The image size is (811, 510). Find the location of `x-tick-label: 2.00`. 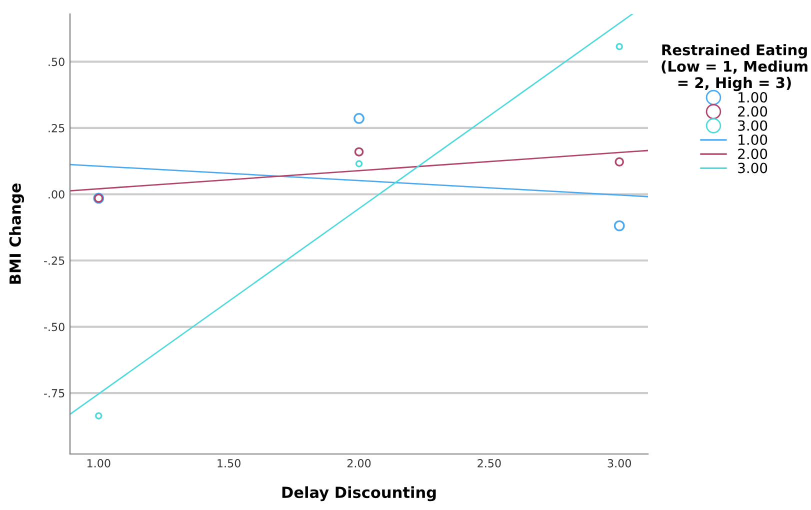

x-tick-label: 2.00 is located at coordinates (359, 463).